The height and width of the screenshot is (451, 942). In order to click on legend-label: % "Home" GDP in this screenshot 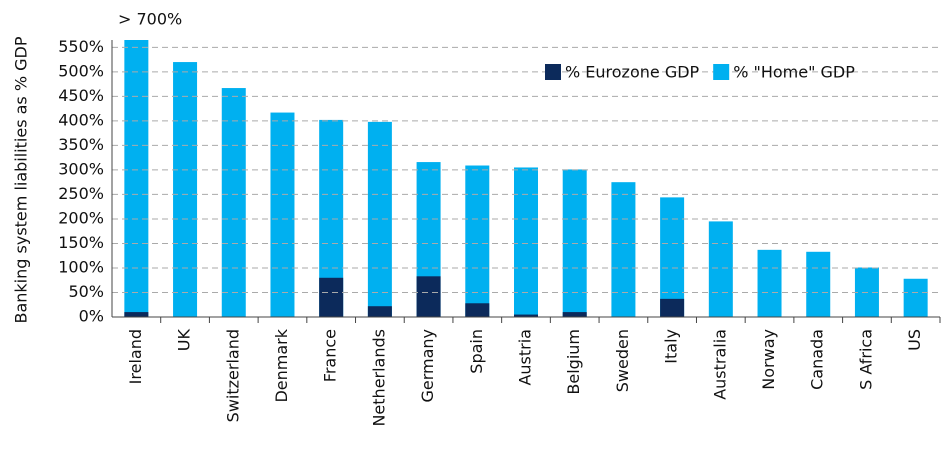, I will do `click(794, 72)`.